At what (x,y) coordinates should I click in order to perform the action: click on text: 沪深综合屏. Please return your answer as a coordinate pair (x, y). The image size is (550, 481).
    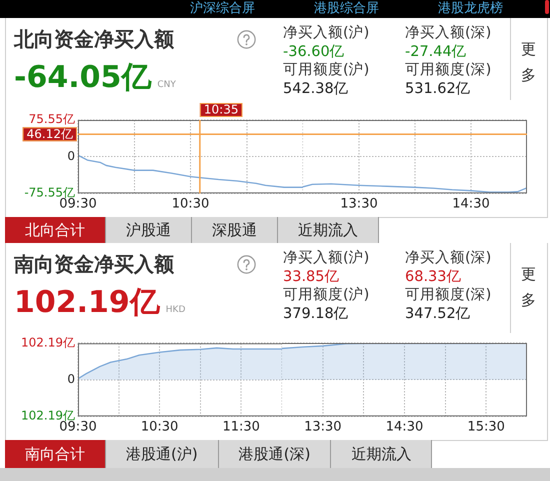
    Looking at the image, I should click on (222, 9).